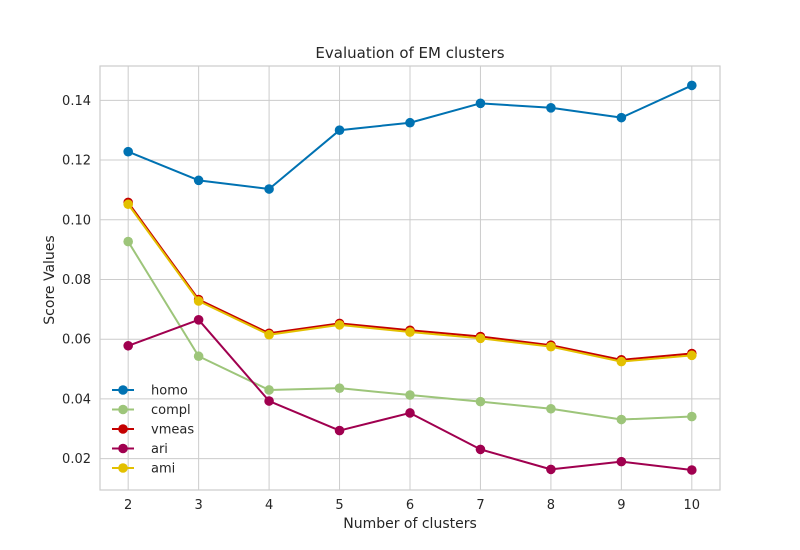  Describe the element at coordinates (159, 449) in the screenshot. I see `legend-label: ari` at that location.